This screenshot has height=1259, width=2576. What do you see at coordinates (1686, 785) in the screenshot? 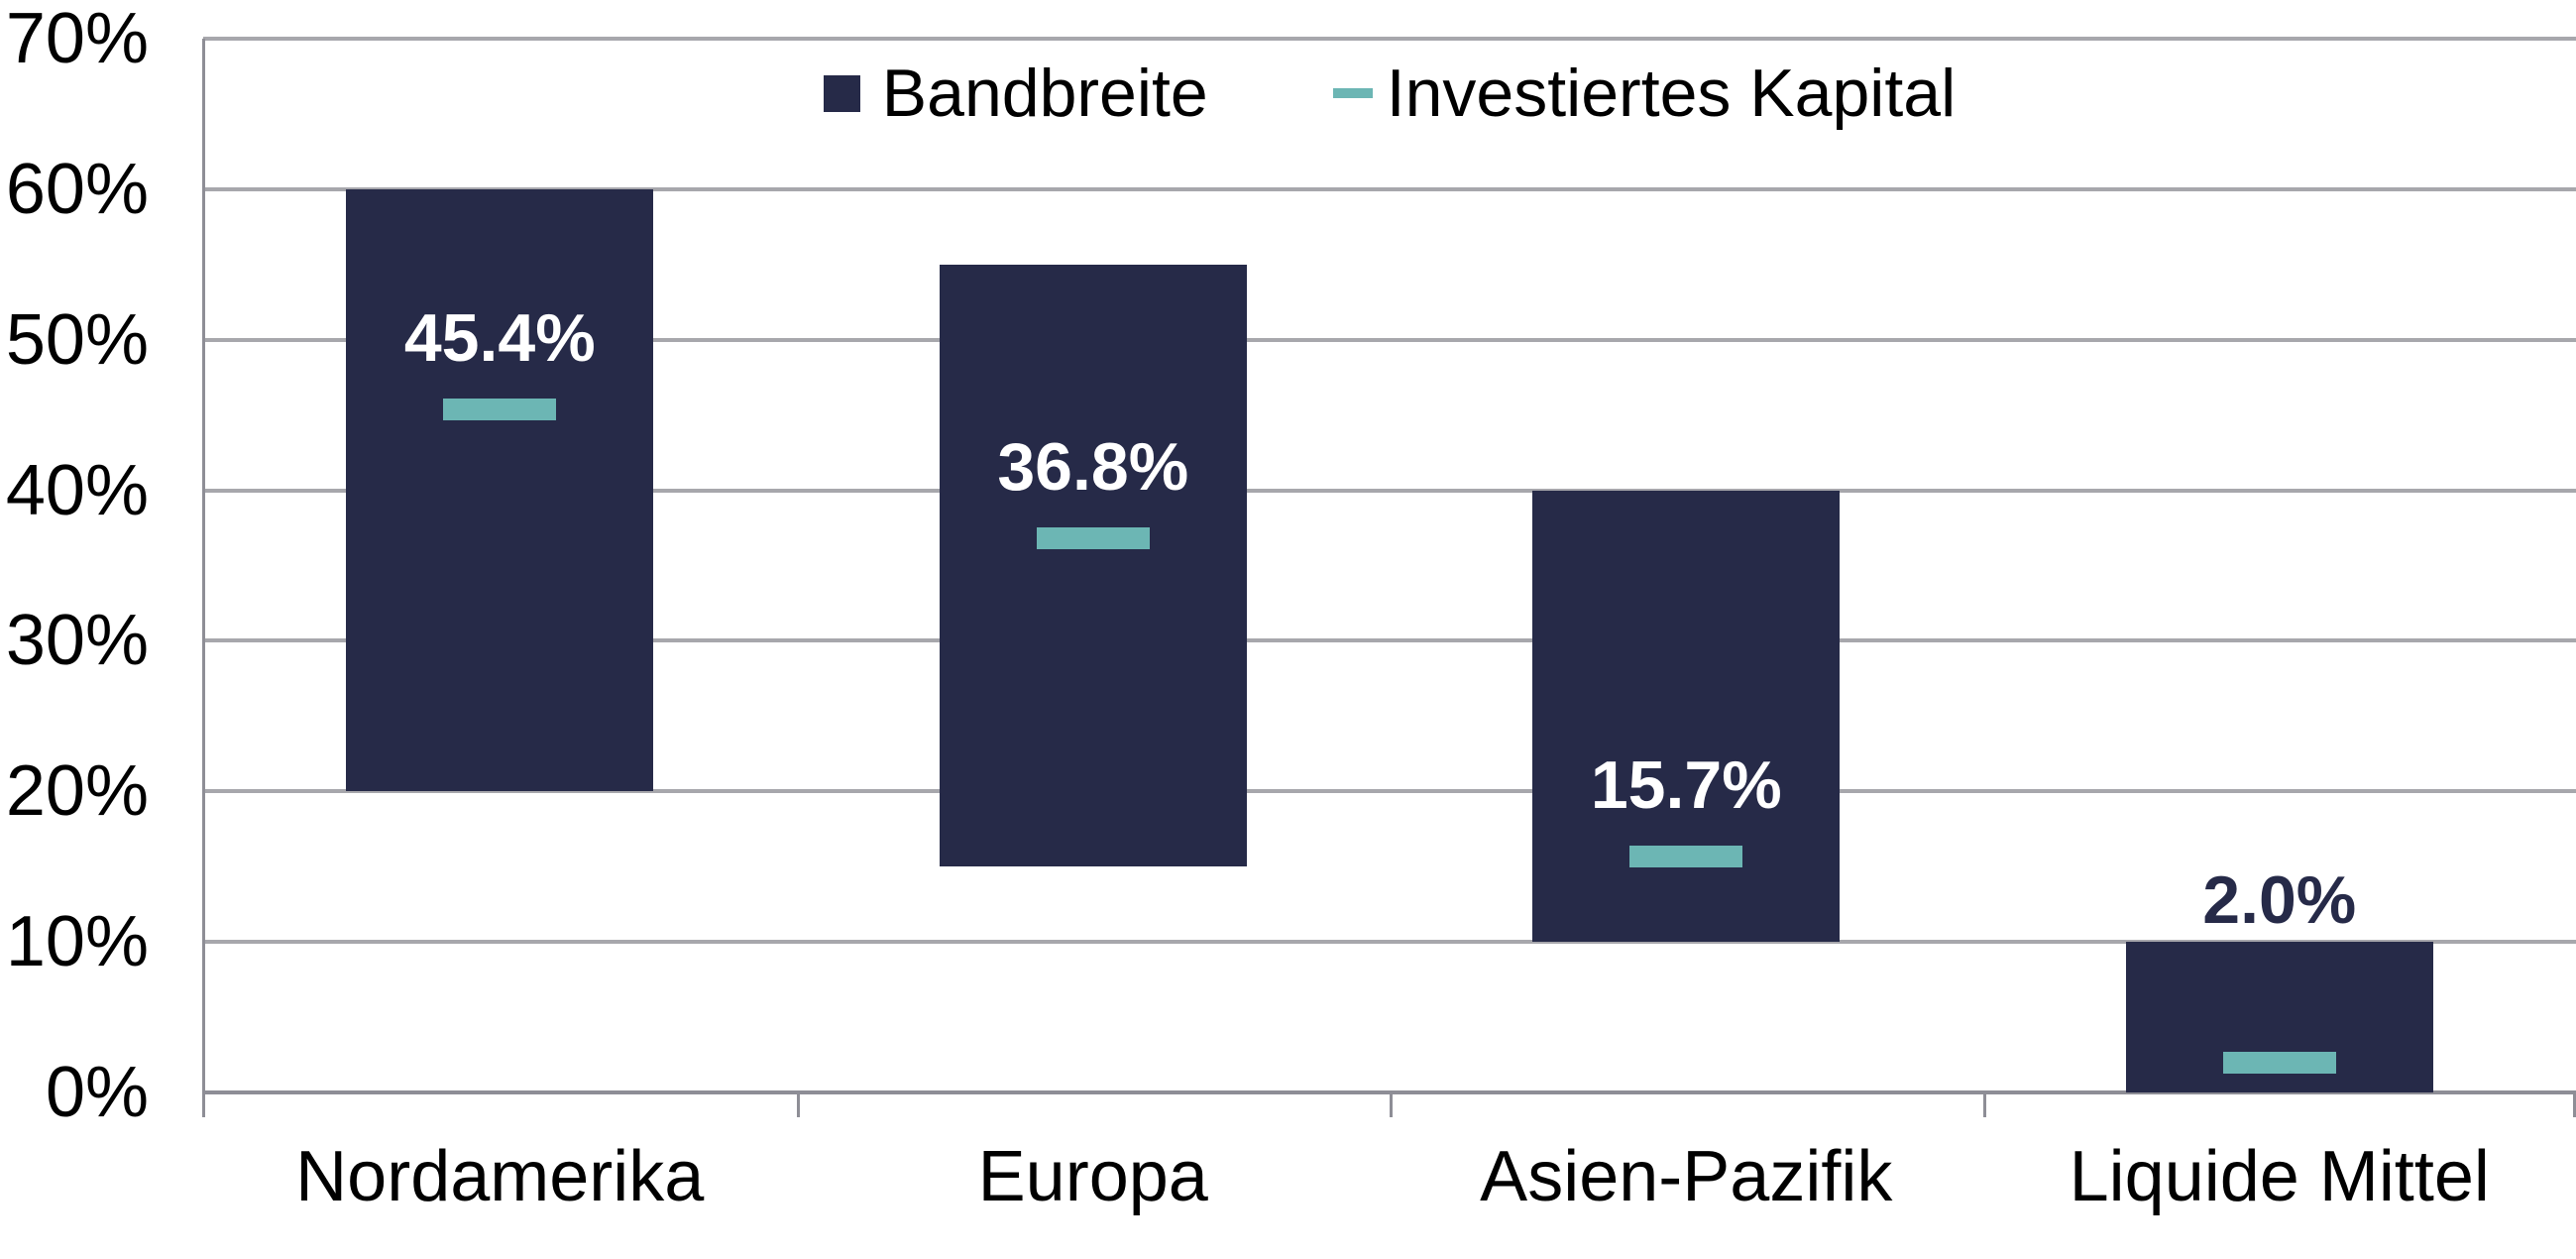
I see `value-label: 15.7%` at bounding box center [1686, 785].